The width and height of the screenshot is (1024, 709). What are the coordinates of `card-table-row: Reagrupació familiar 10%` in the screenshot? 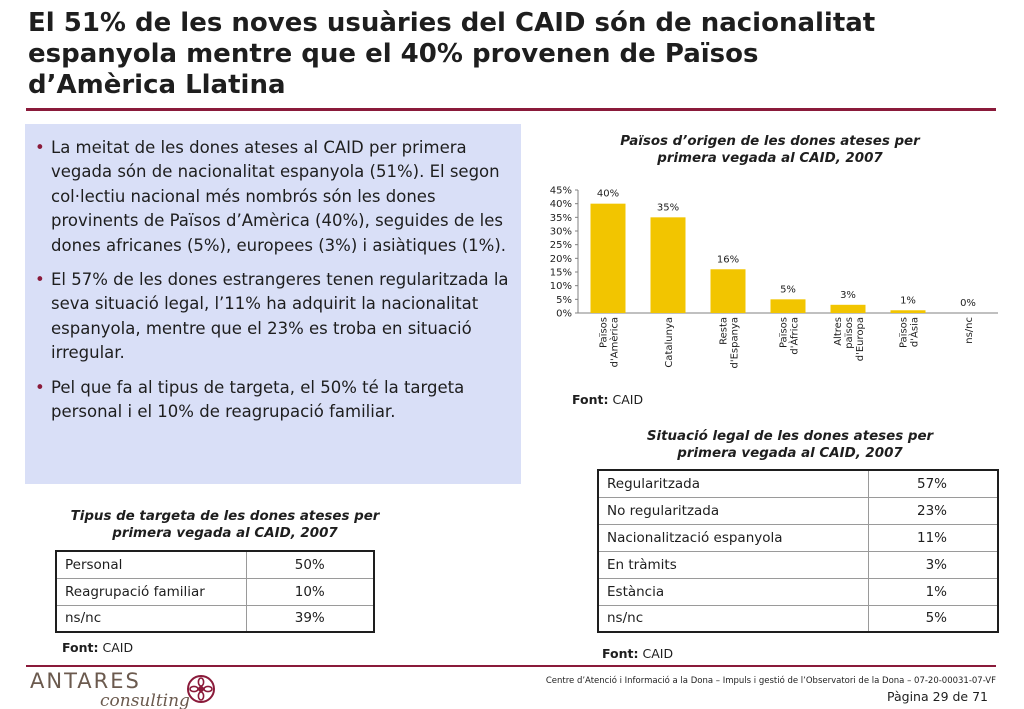 It's located at (215, 591).